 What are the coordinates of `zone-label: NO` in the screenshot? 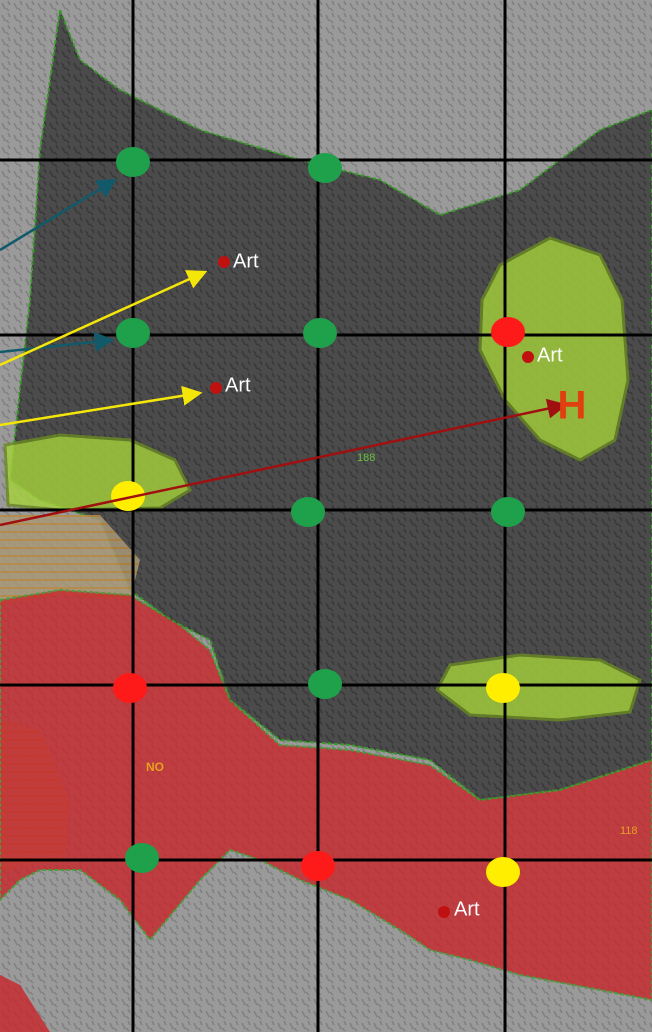 It's located at (155, 767).